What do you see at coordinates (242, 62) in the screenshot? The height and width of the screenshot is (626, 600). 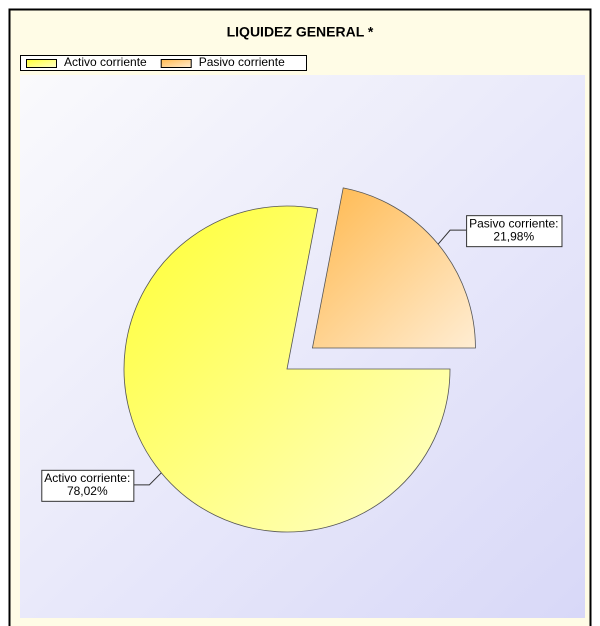 I see `legend-label: Pasivo corriente` at bounding box center [242, 62].